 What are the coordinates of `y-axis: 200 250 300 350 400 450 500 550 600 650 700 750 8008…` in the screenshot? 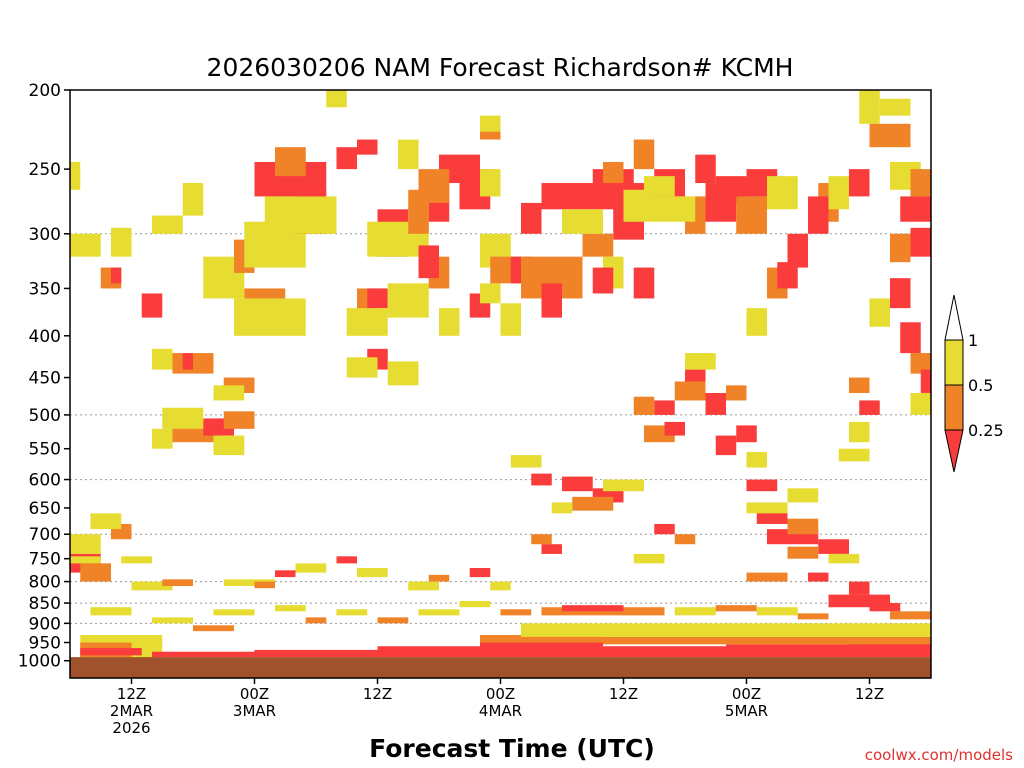 It's located at (44, 376).